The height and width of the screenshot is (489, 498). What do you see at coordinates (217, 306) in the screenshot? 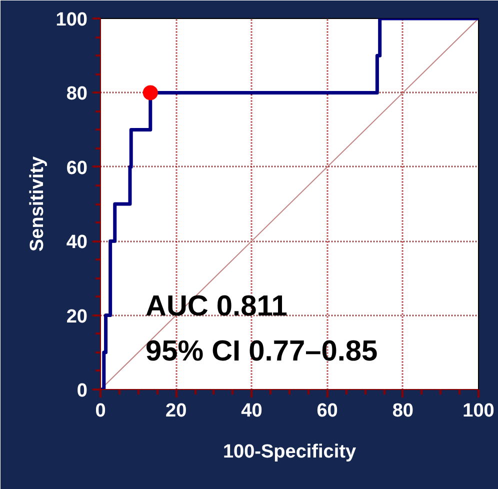
I see `annotation: AUC 0.811` at bounding box center [217, 306].